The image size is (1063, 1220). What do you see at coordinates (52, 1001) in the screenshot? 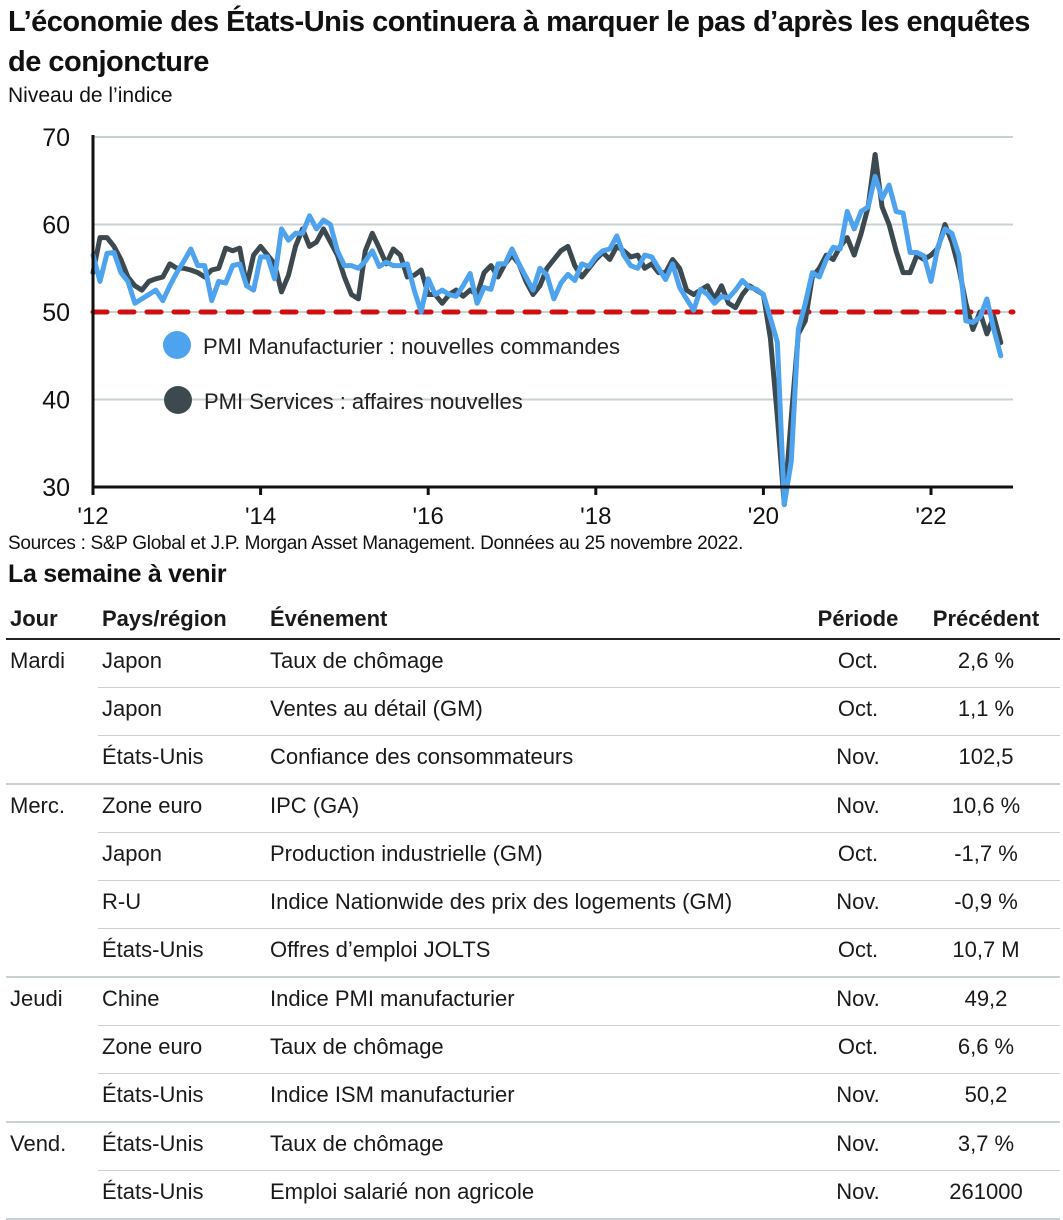
I see `cell-day: Jeudi` at bounding box center [52, 1001].